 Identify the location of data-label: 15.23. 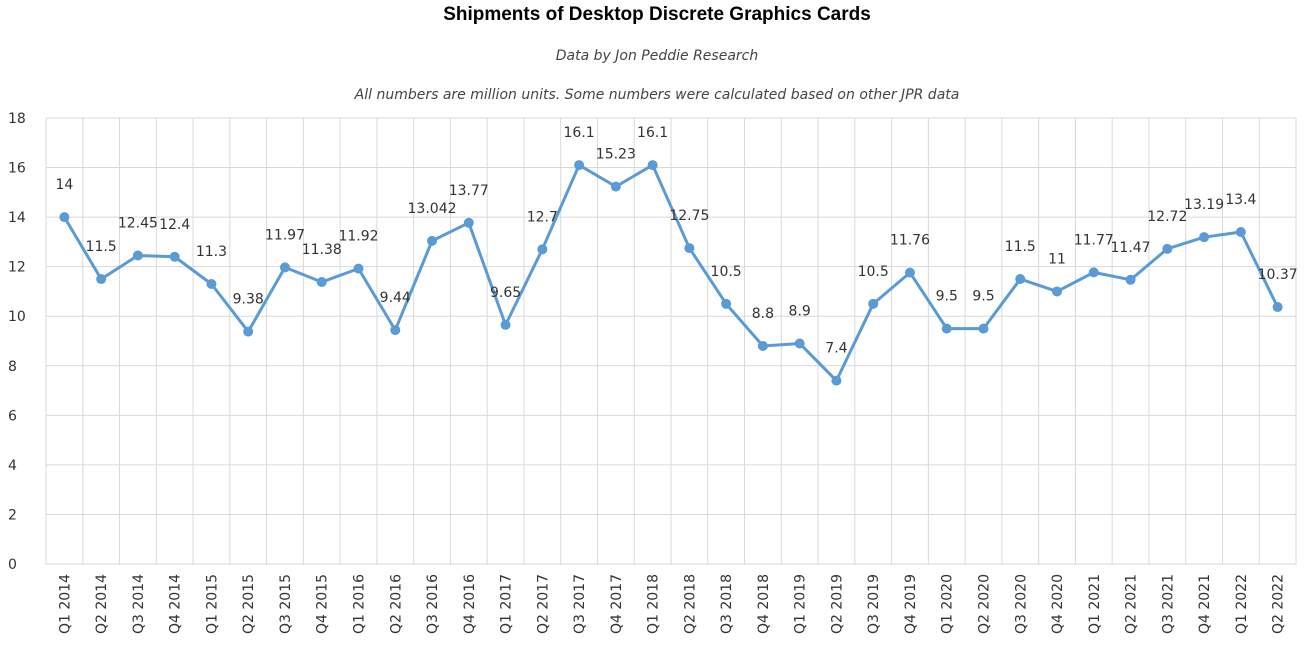
(616, 155).